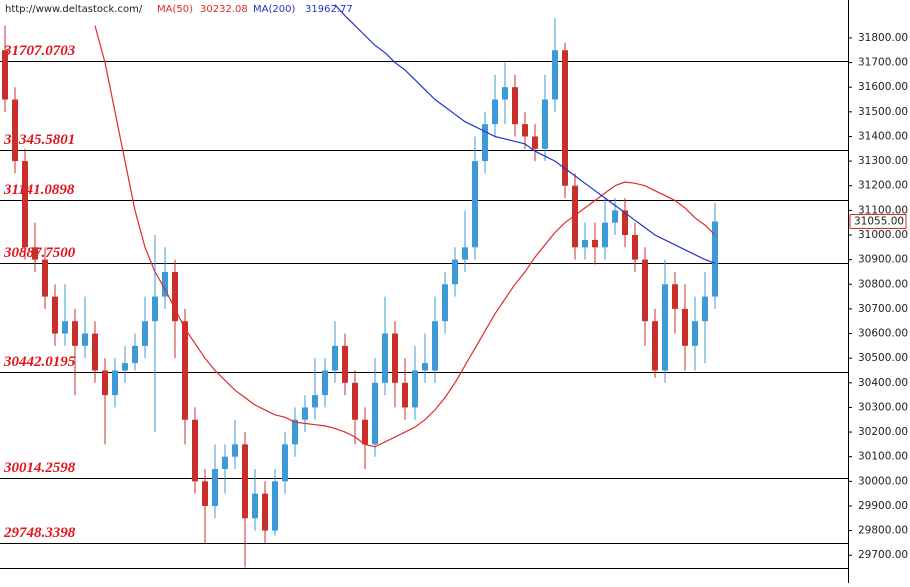 This screenshot has width=910, height=587. Describe the element at coordinates (39, 533) in the screenshot. I see `level-label: 29748.3398` at that location.